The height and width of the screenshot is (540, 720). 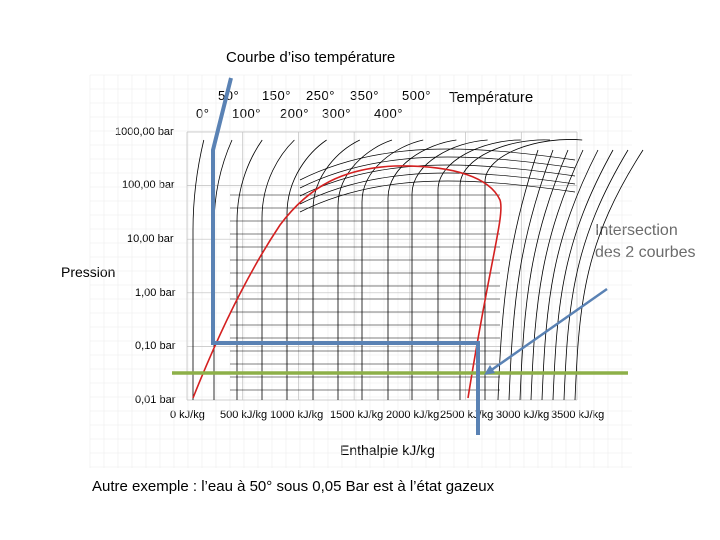 What do you see at coordinates (148, 185) in the screenshot?
I see `y-tick-100: 100,00 bar` at bounding box center [148, 185].